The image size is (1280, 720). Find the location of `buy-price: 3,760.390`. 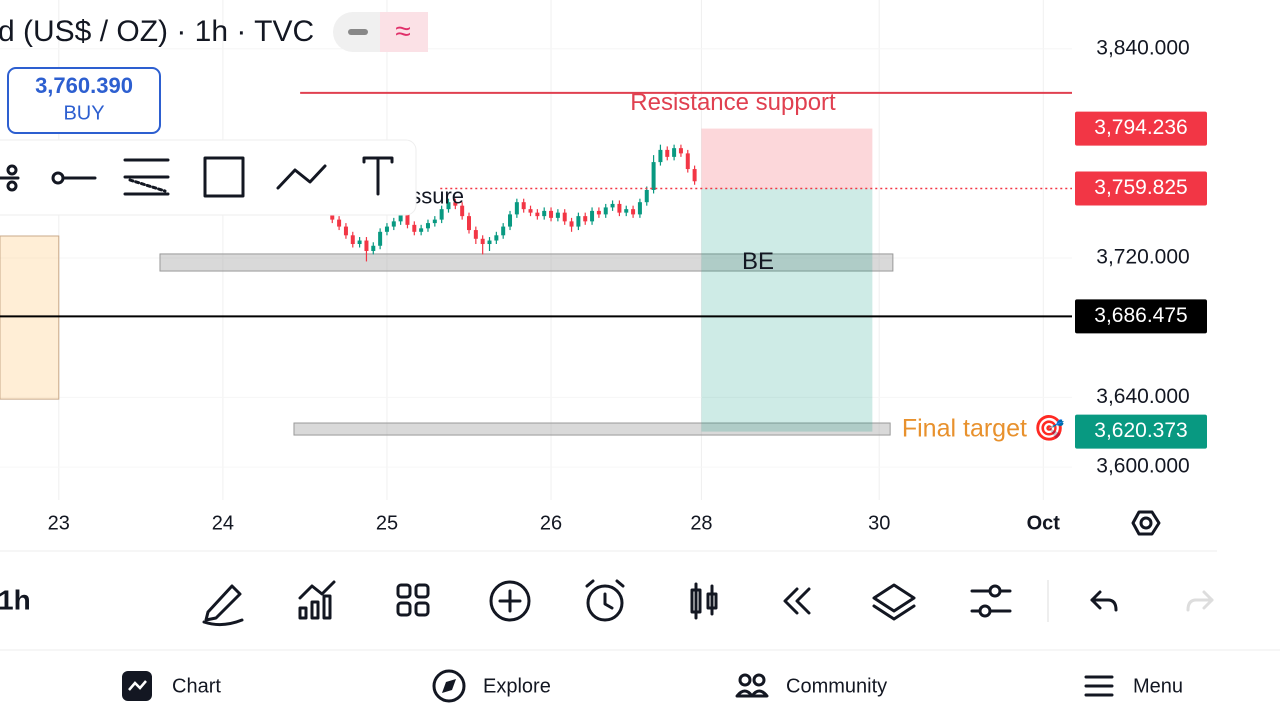

buy-price: 3,760.390 is located at coordinates (84, 85).